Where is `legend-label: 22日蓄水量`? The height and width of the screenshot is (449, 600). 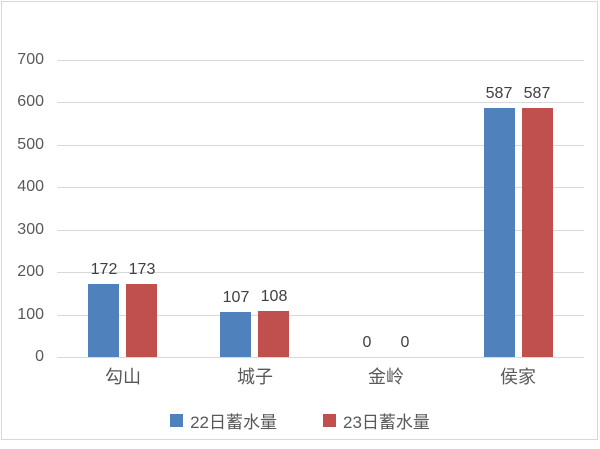 legend-label: 22日蓄水量 is located at coordinates (233, 422).